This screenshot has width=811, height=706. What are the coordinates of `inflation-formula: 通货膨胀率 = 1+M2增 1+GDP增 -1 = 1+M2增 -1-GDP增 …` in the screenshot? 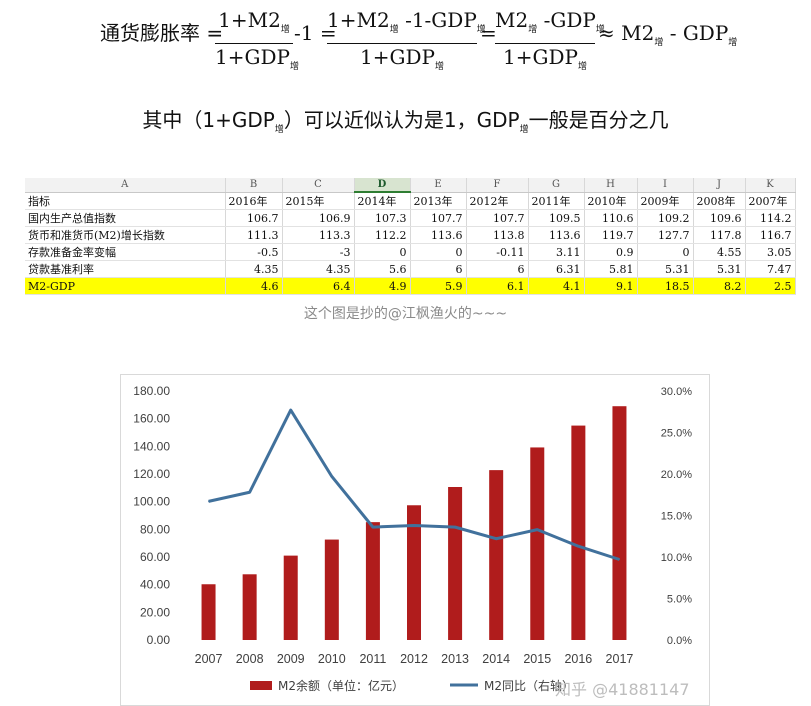 It's located at (405, 45).